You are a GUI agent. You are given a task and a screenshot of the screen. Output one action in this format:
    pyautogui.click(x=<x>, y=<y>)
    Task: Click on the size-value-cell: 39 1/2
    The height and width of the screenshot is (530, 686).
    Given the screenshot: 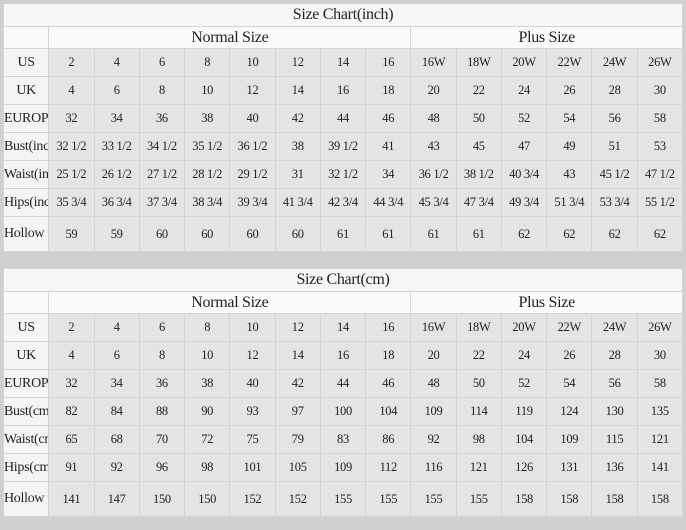 What is the action you would take?
    pyautogui.click(x=343, y=146)
    